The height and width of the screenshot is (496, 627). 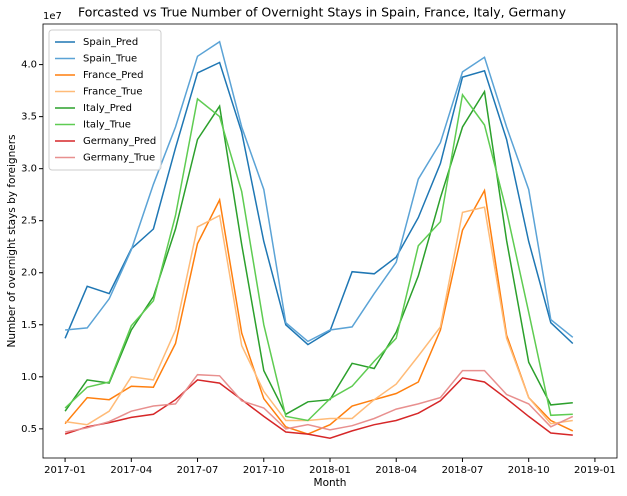 What do you see at coordinates (330, 470) in the screenshot?
I see `x-tick-label: 2018-01` at bounding box center [330, 470].